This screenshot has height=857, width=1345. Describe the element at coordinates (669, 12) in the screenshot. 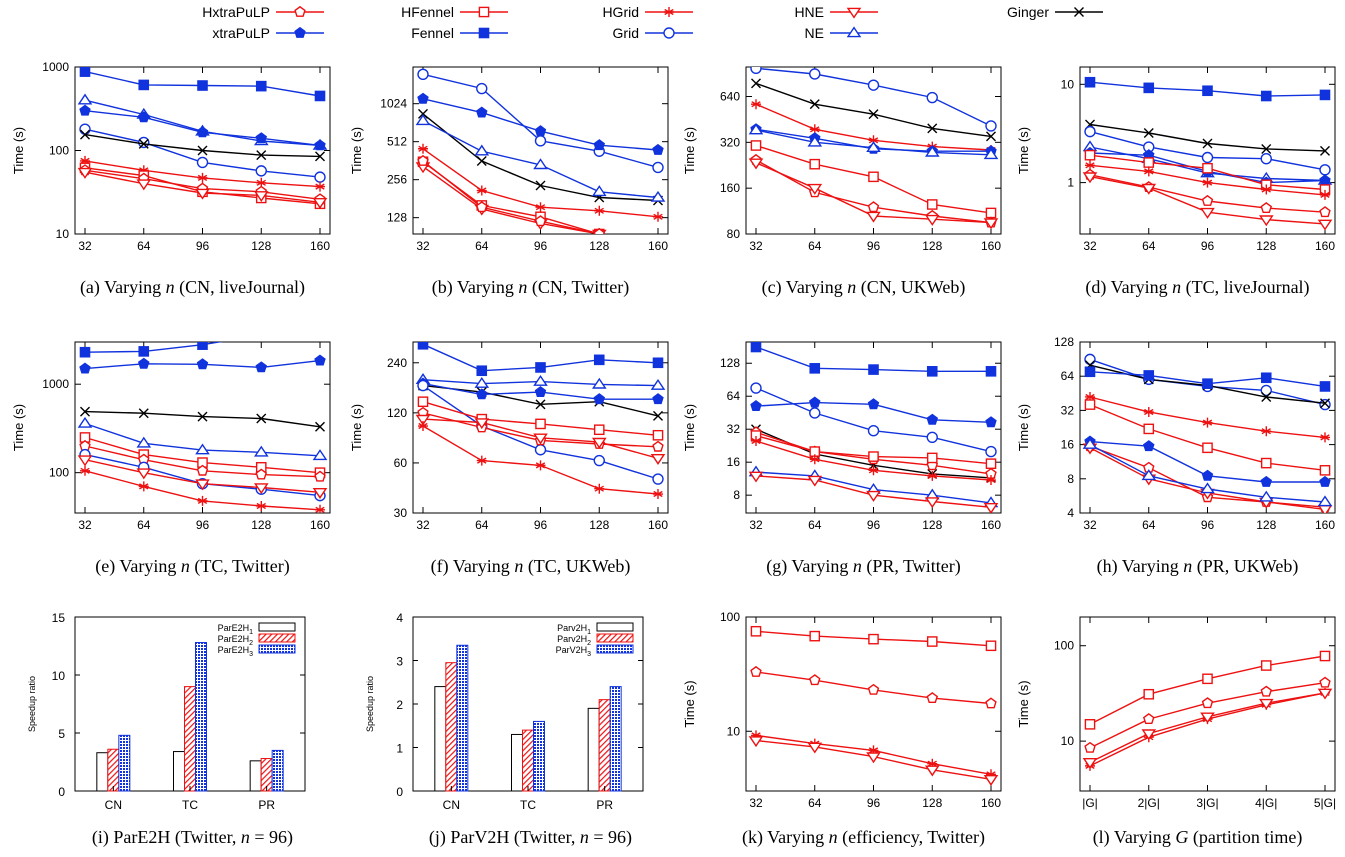

I see `legend-marker-hgrid` at that location.